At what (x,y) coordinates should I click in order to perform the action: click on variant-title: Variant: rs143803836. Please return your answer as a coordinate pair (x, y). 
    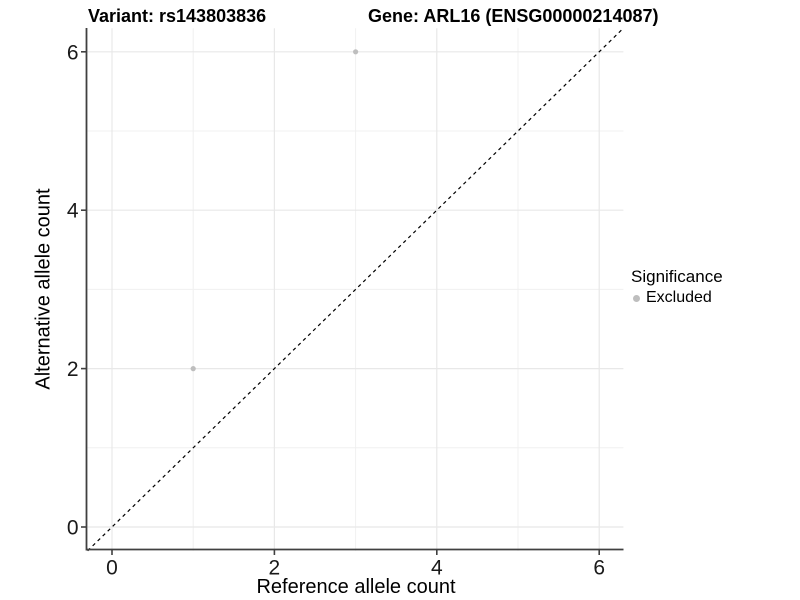
    Looking at the image, I should click on (177, 16).